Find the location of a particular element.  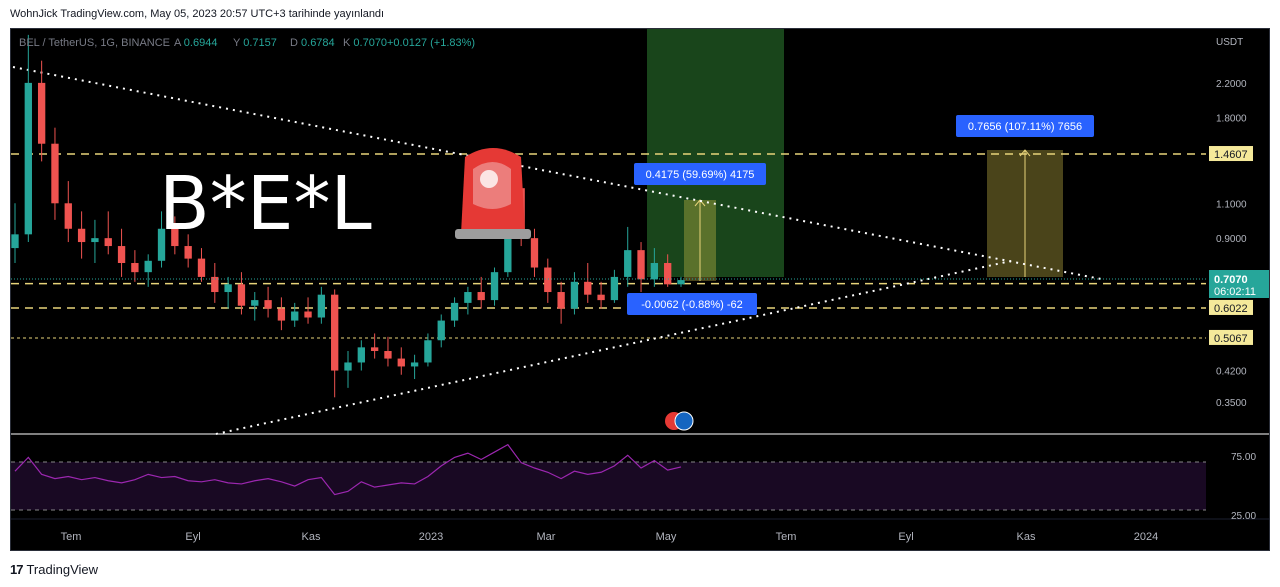

rsi-band is located at coordinates (608, 486).